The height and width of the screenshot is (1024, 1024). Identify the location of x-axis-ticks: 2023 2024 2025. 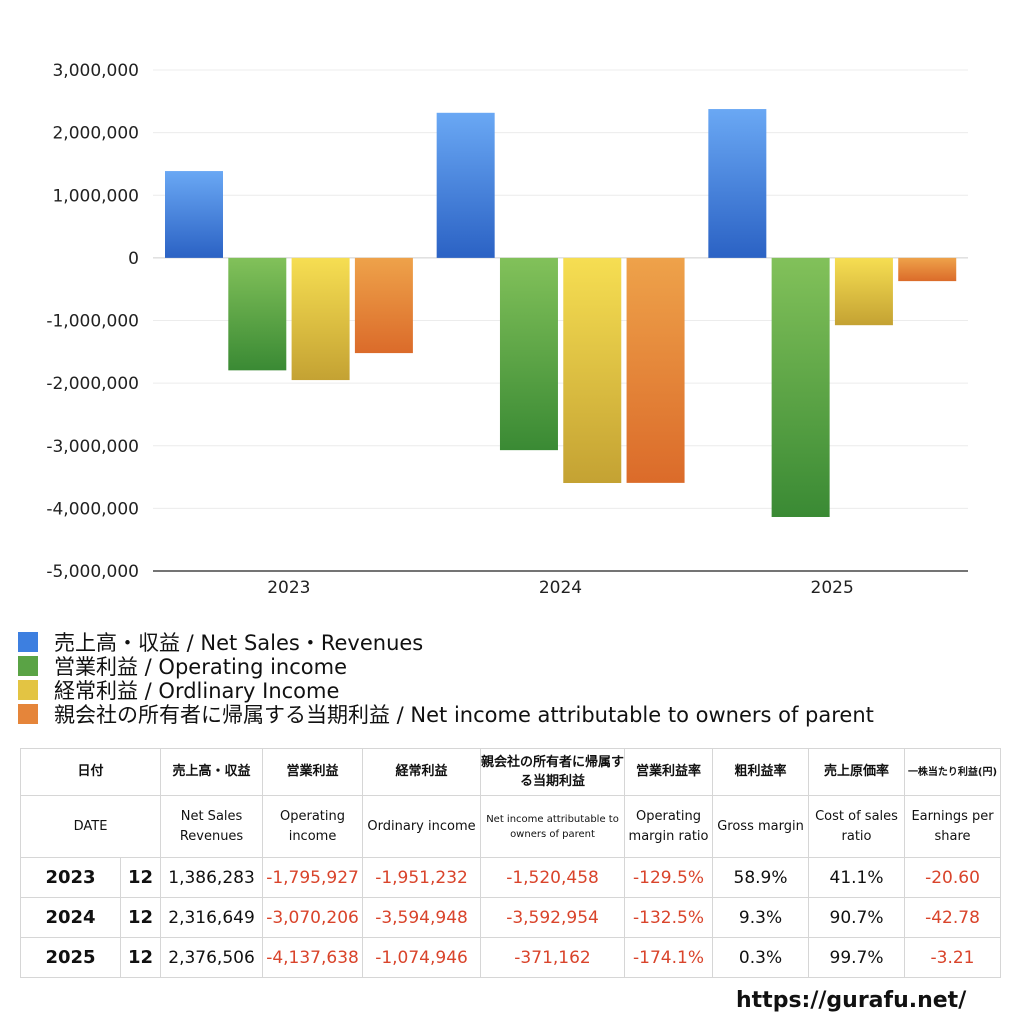
(560, 588).